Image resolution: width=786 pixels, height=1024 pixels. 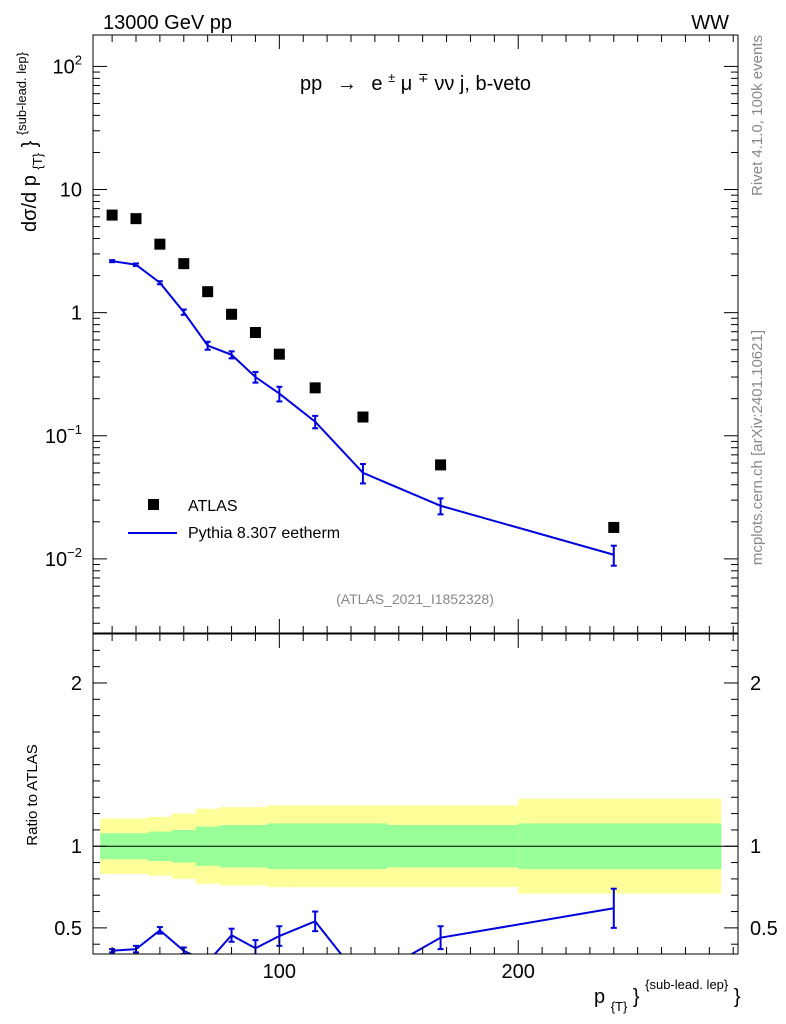 What do you see at coordinates (74, 552) in the screenshot?
I see `tick-exponent: −2` at bounding box center [74, 552].